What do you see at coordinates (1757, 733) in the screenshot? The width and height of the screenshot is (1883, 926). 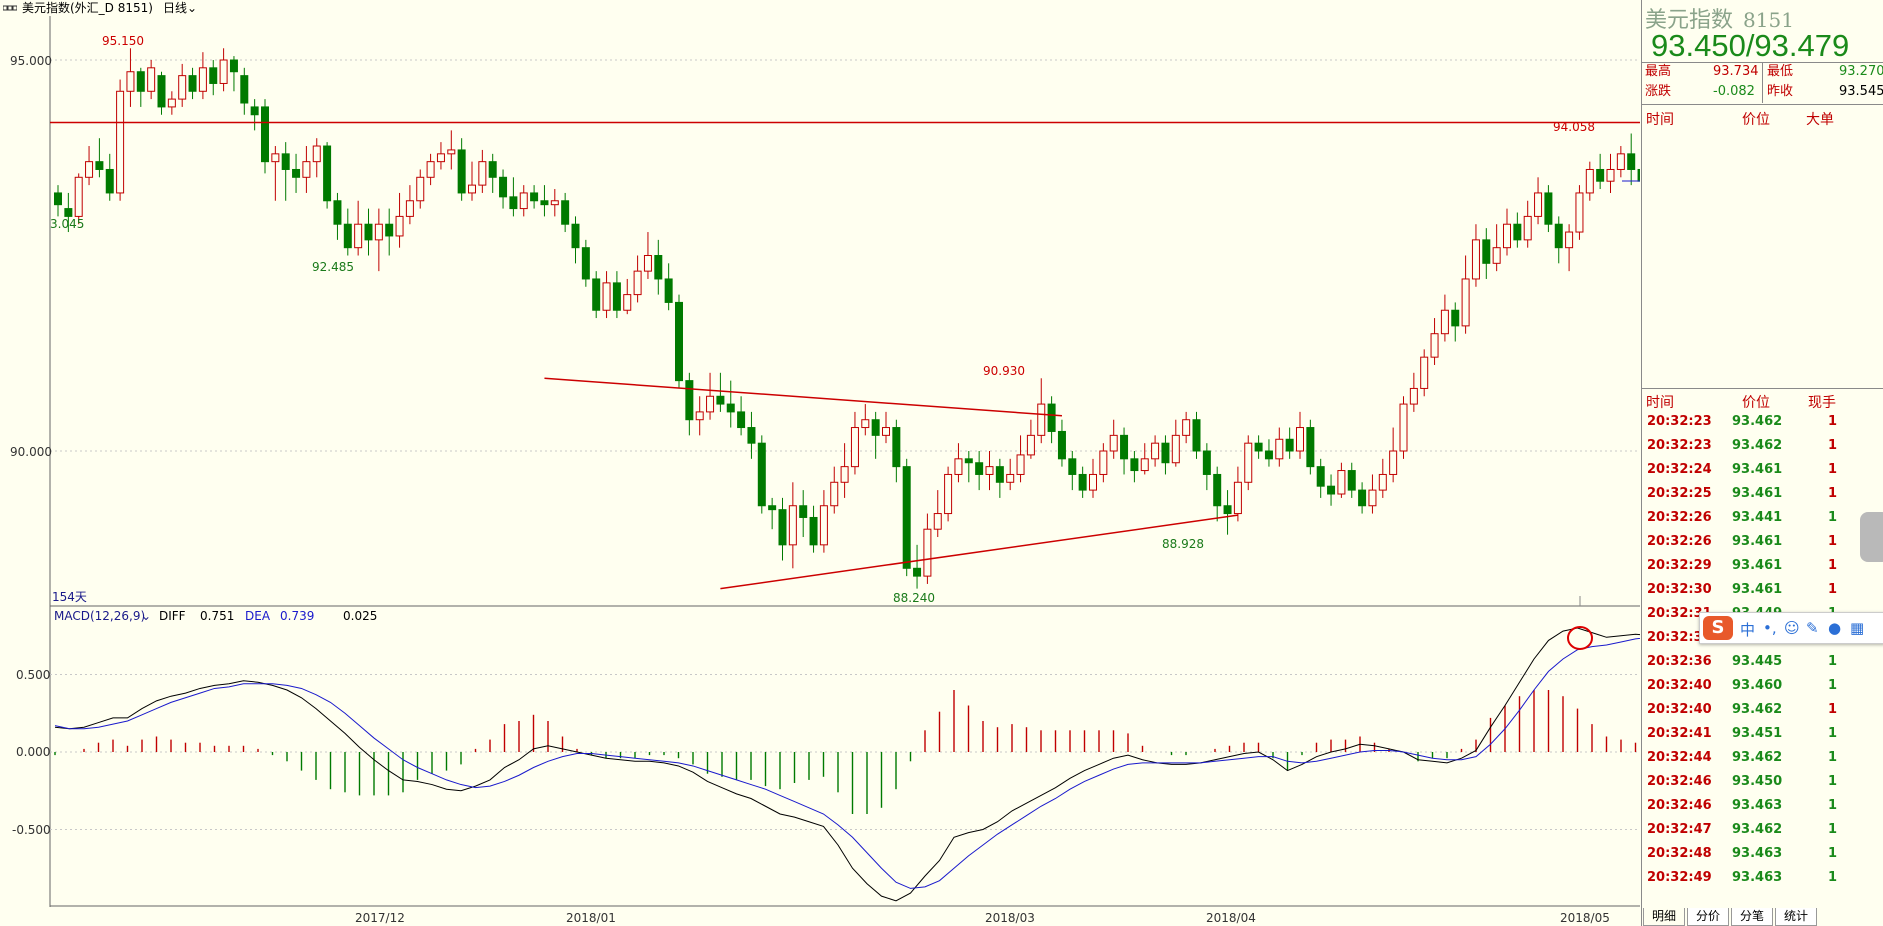 I see `tick-price: 93.451` at bounding box center [1757, 733].